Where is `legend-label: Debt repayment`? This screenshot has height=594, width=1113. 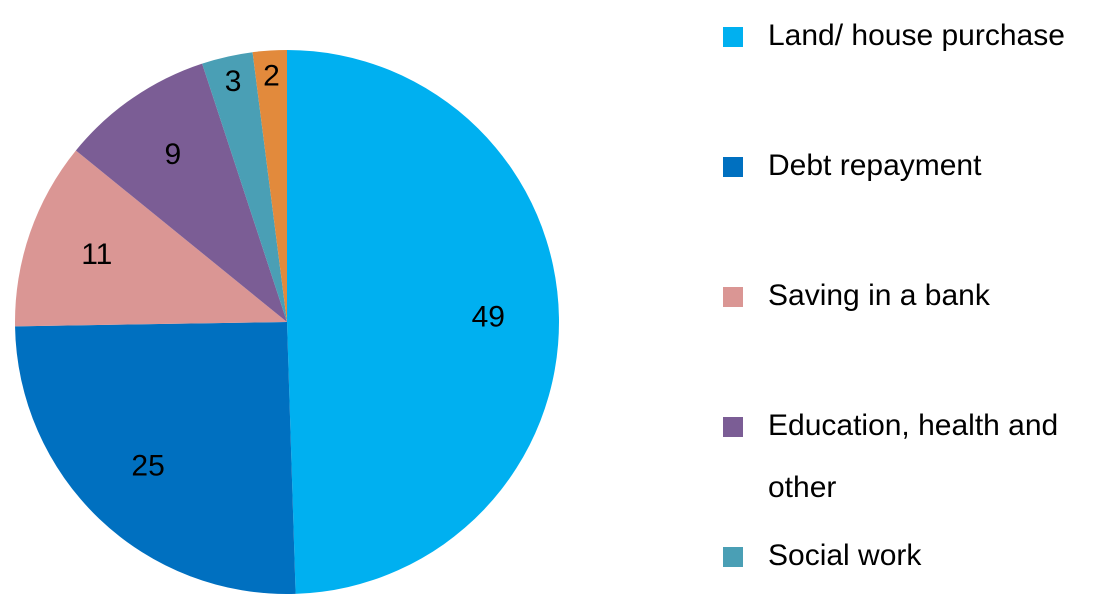 legend-label: Debt repayment is located at coordinates (875, 165).